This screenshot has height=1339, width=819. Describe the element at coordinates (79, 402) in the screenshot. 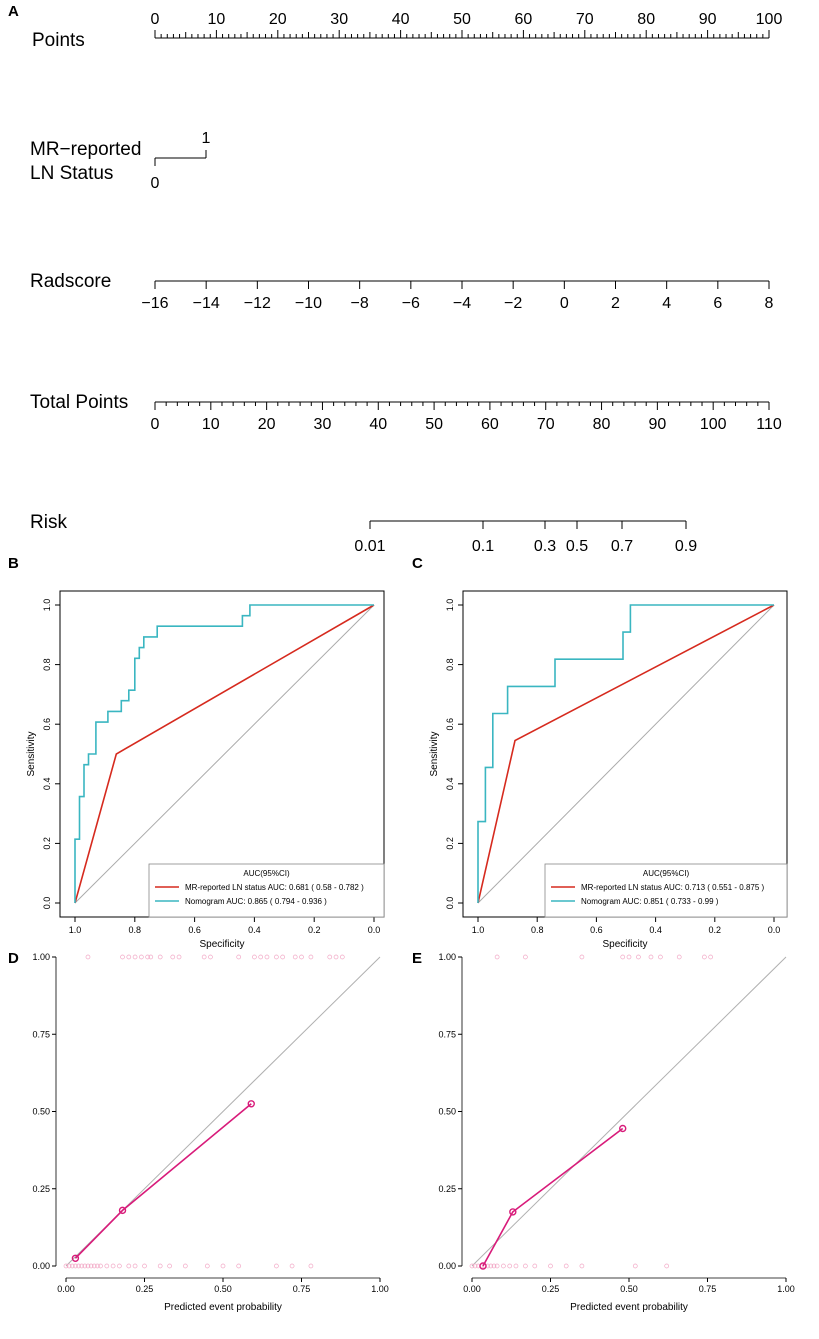

I see `total-points-axis-label: Total Points` at that location.